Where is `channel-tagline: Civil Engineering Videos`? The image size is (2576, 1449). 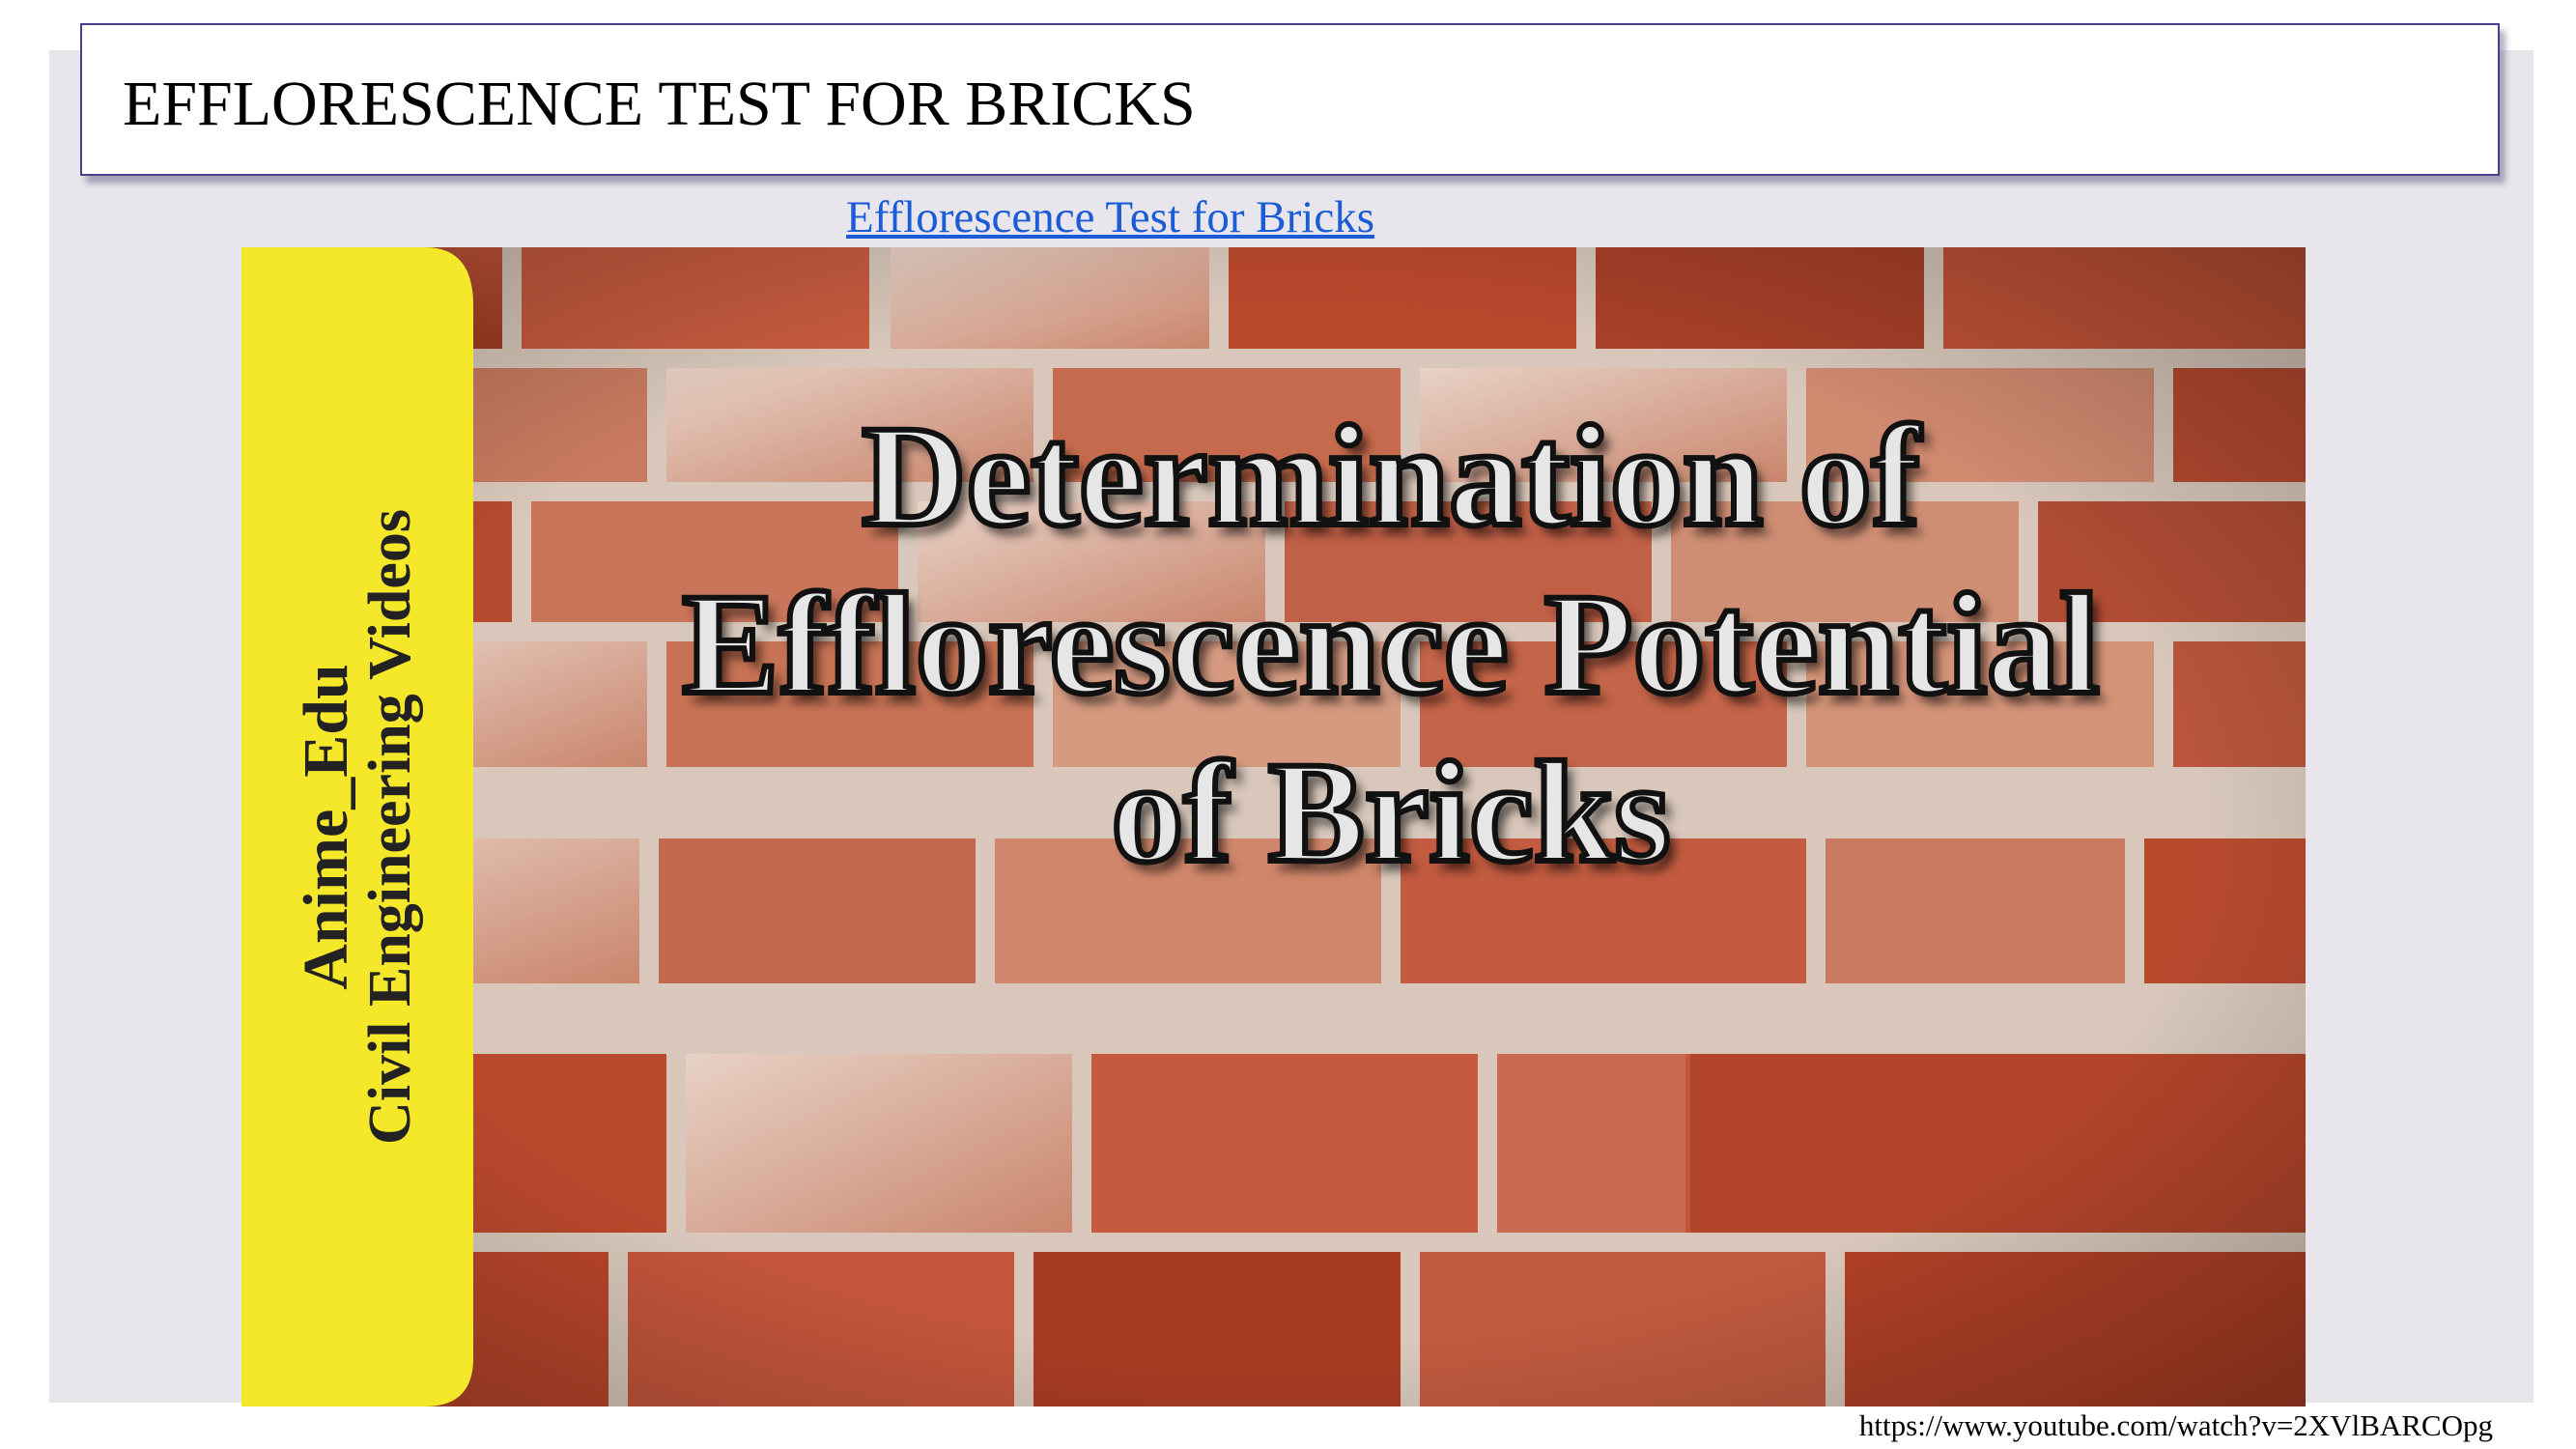
channel-tagline: Civil Engineering Videos is located at coordinates (390, 827).